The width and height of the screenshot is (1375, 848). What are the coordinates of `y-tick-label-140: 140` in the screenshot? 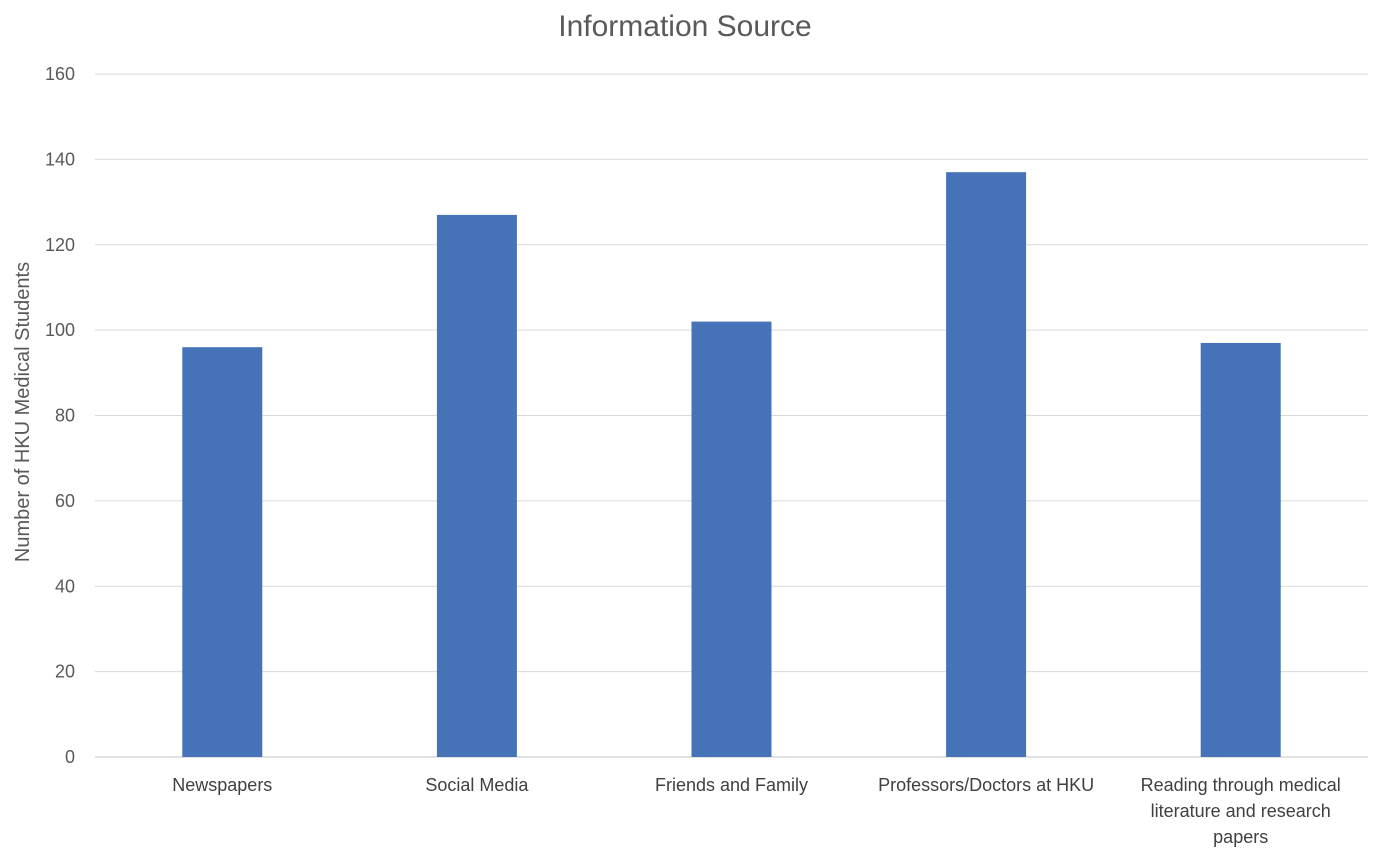 It's located at (60, 159).